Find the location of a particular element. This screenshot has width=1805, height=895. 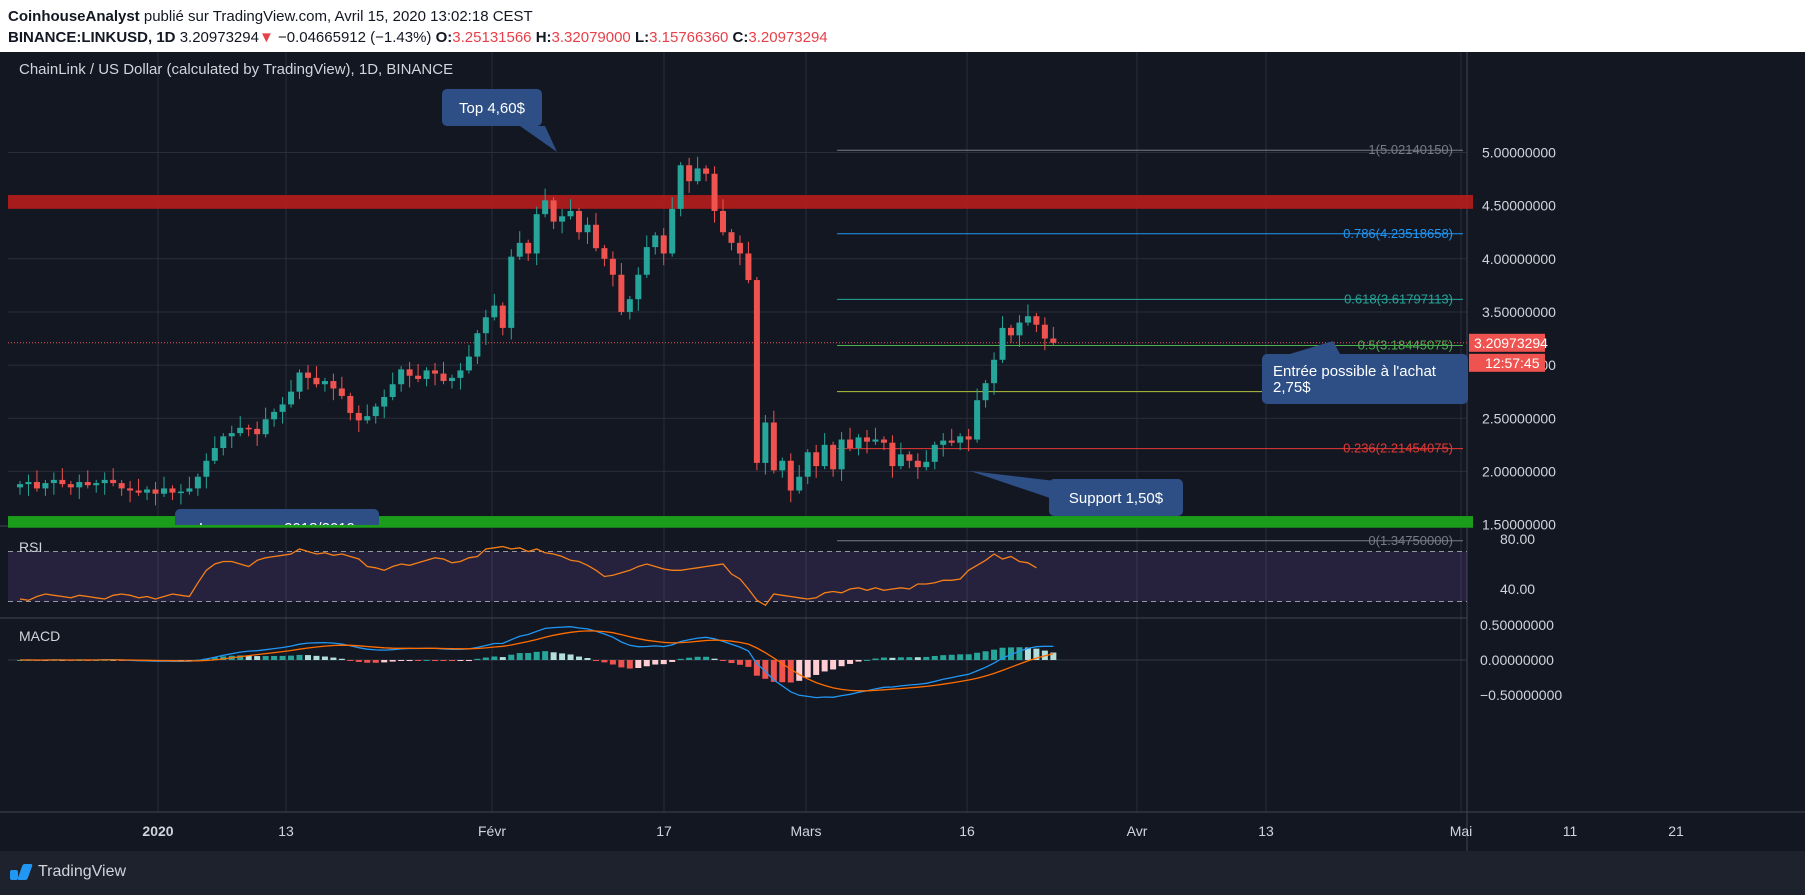

time-tick: 13 is located at coordinates (286, 831).